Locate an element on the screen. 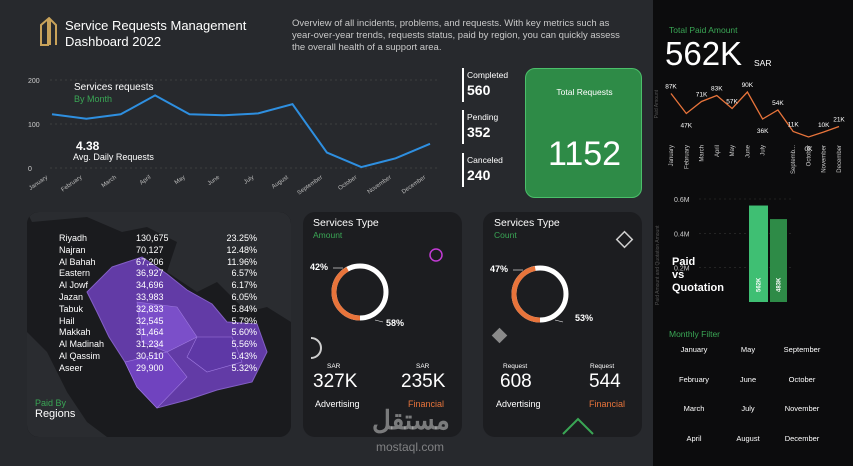  region-row: Eastern 36,927 6.57% is located at coordinates (163, 274).